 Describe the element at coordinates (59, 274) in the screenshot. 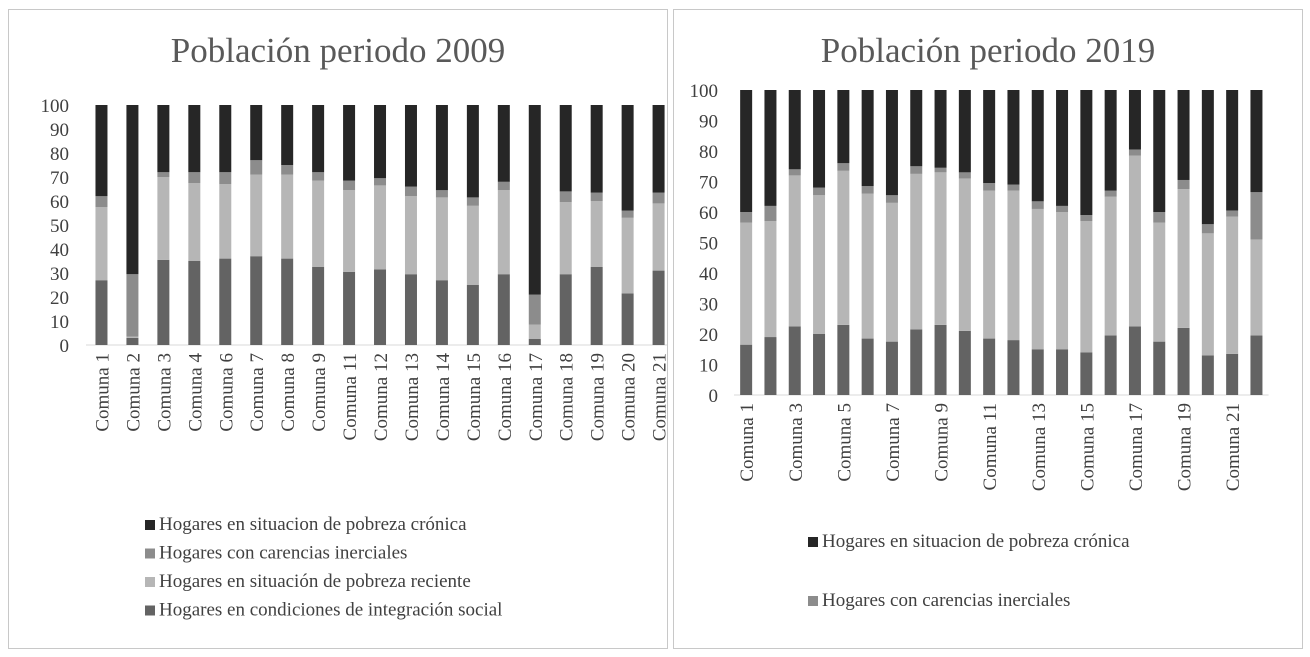

I see `y-tick-label: 30` at that location.